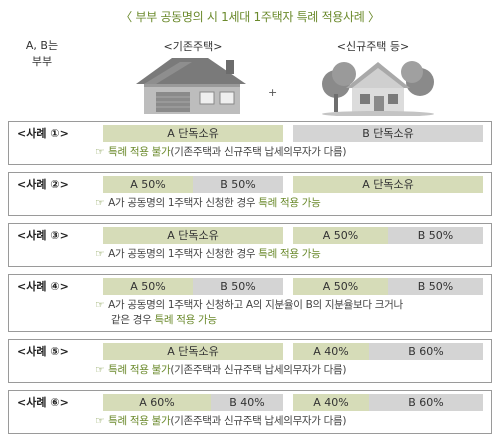  What do you see at coordinates (43, 402) in the screenshot?
I see `case-name: <사례 ⑥>` at bounding box center [43, 402].